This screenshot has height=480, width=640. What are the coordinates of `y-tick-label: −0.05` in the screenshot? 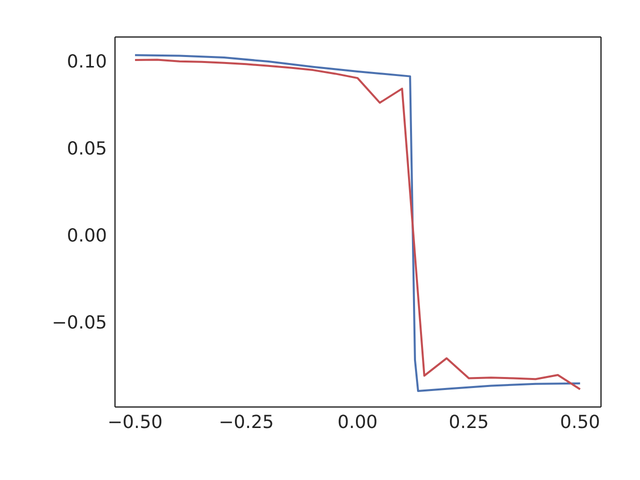 It's located at (79, 323).